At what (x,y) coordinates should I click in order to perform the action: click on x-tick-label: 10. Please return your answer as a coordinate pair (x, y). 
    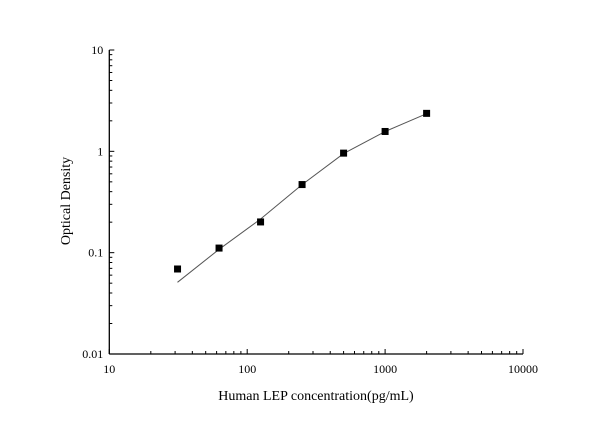
    Looking at the image, I should click on (109, 369).